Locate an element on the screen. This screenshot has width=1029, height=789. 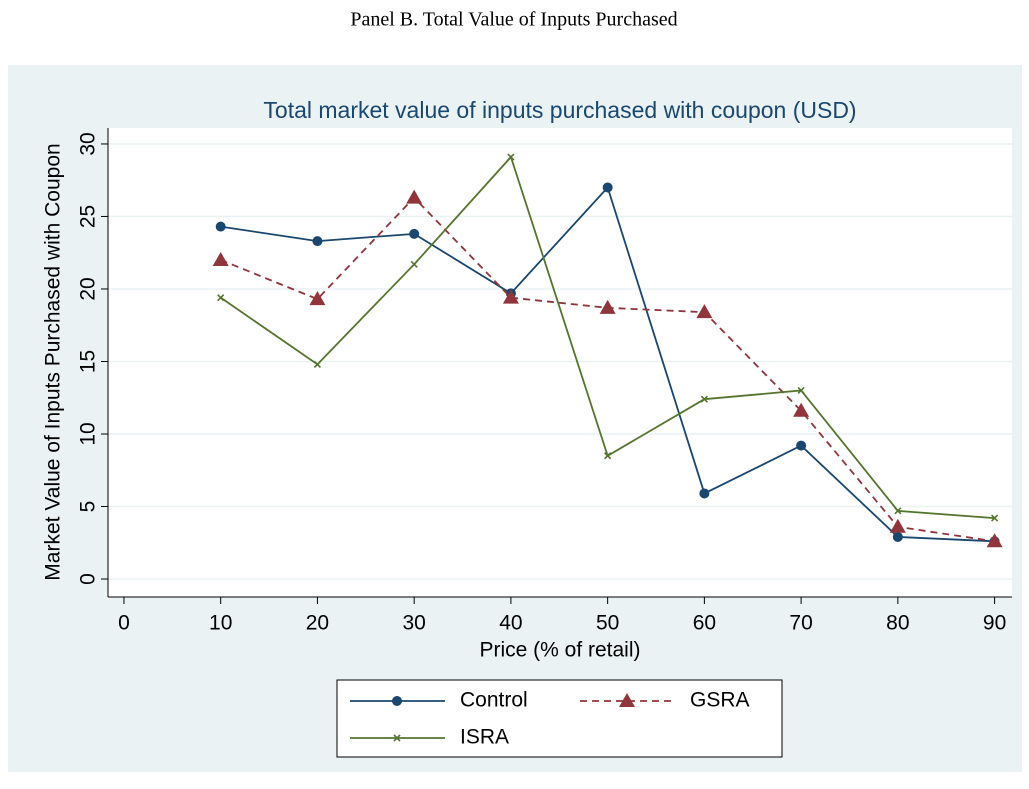
y-tick-label: 5 is located at coordinates (88, 507).